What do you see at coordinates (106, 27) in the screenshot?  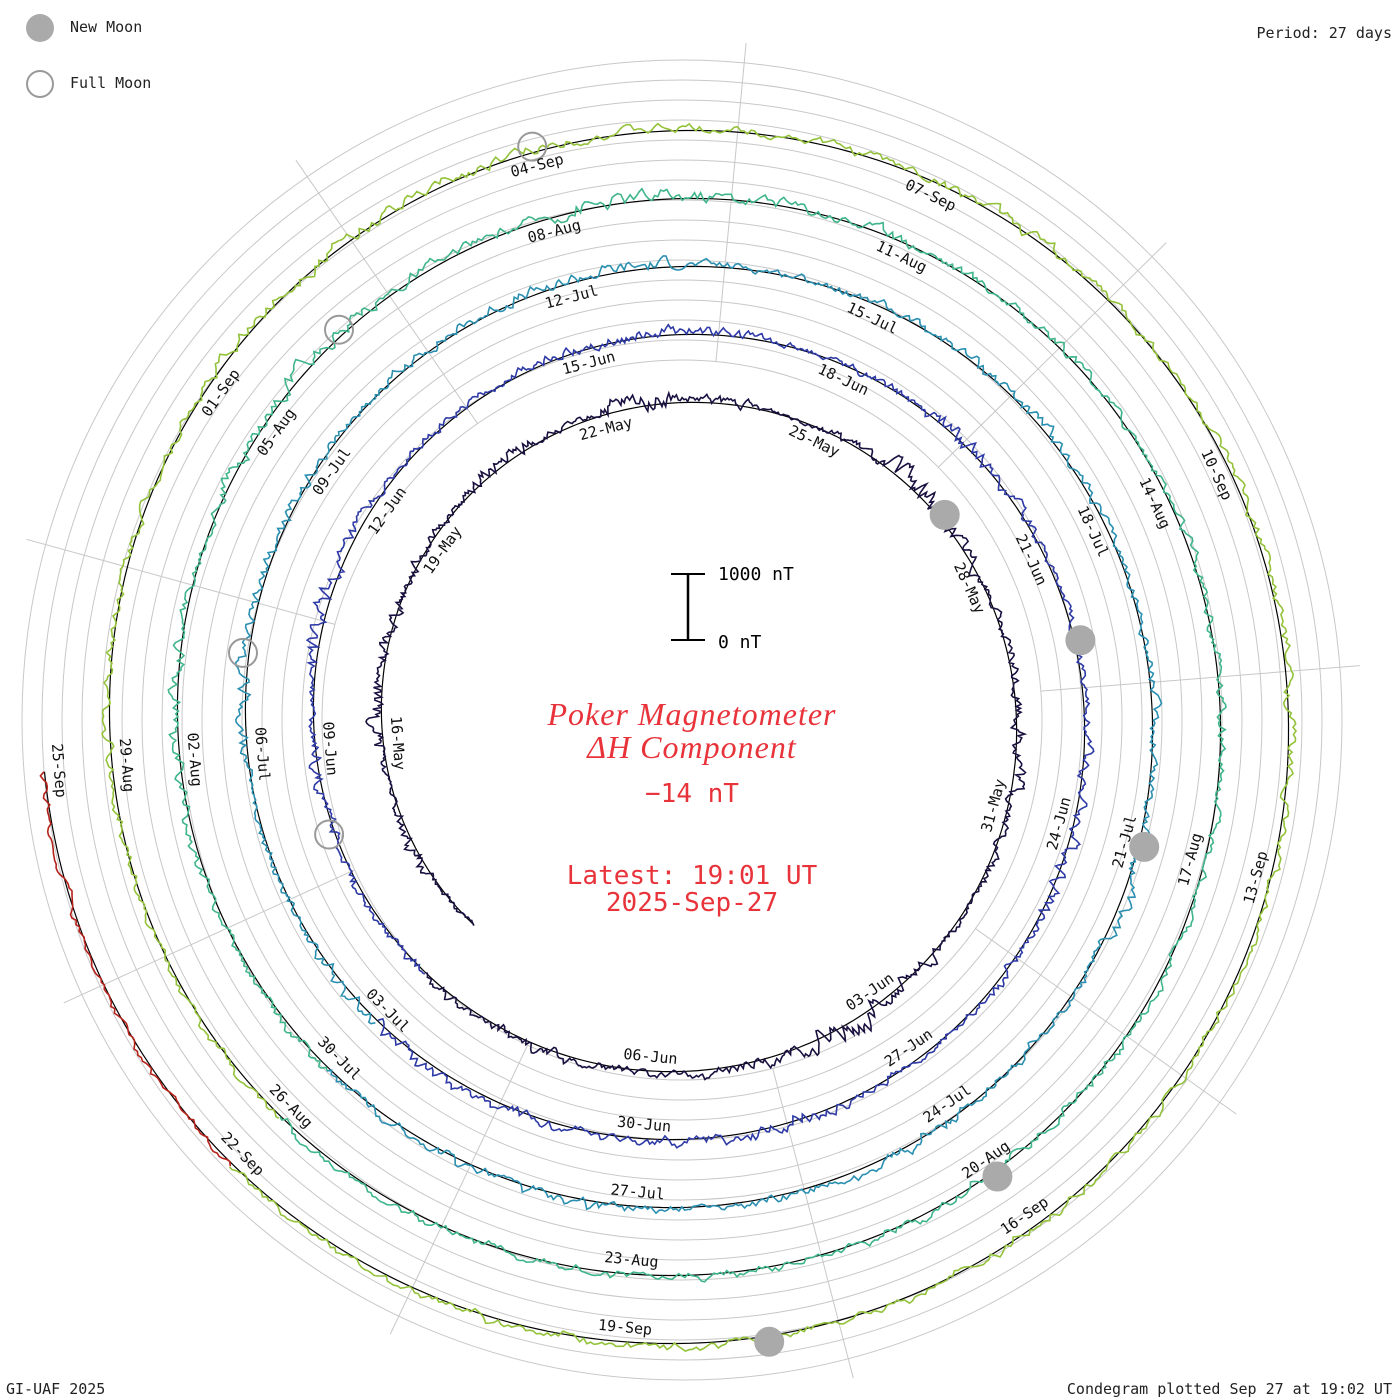 I see `new-moon-label: New Moon` at bounding box center [106, 27].